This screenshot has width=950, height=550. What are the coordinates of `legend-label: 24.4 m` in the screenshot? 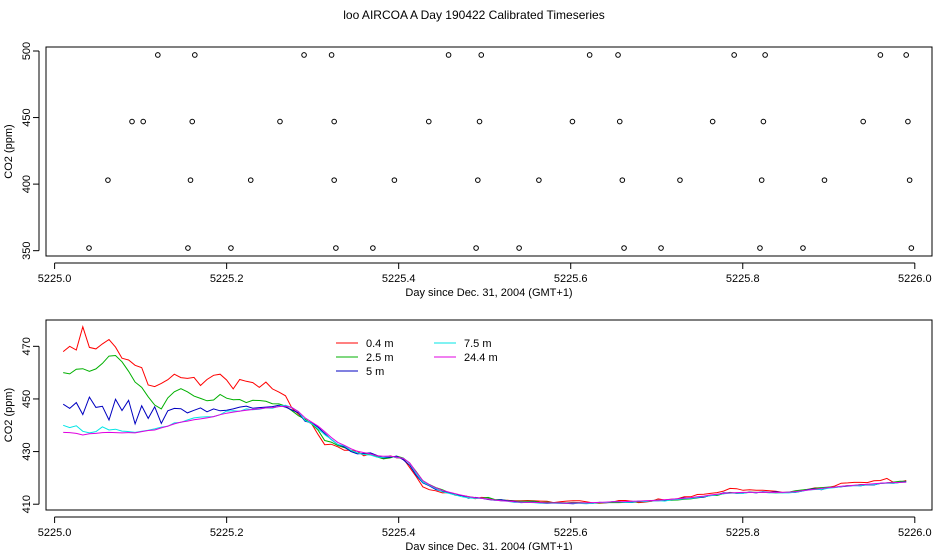 It's located at (481, 358).